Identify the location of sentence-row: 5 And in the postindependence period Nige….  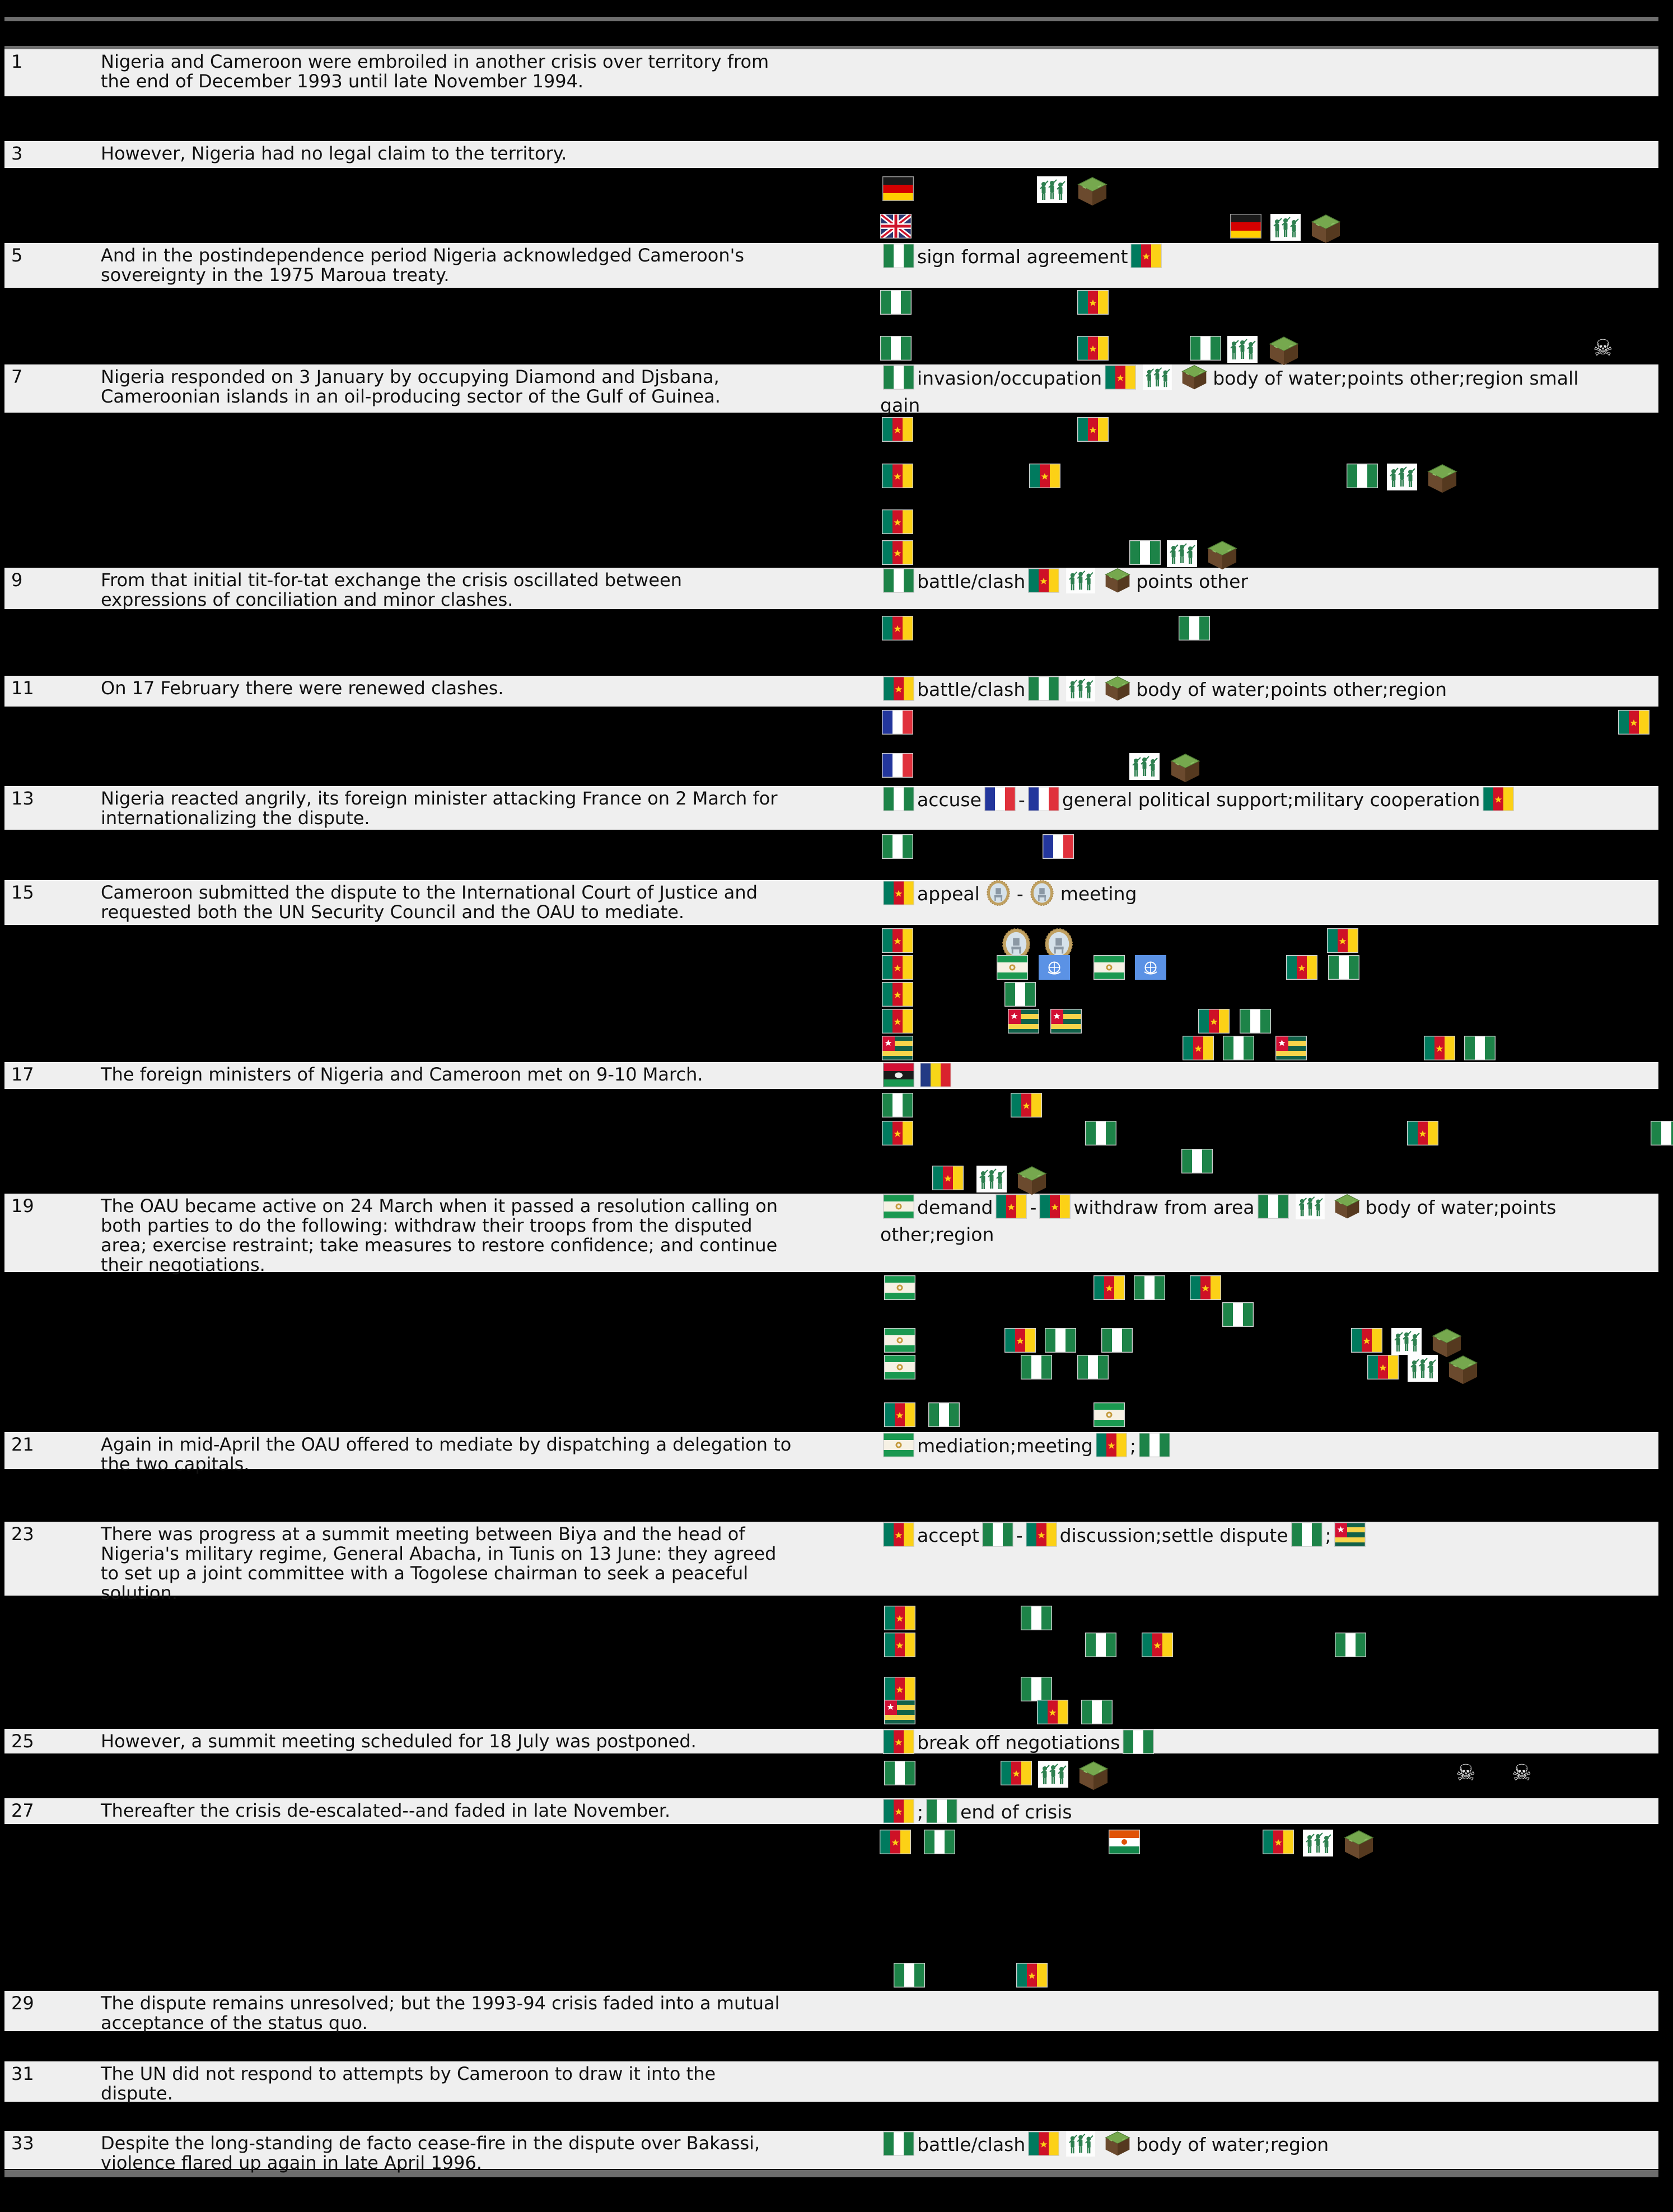
(831, 265).